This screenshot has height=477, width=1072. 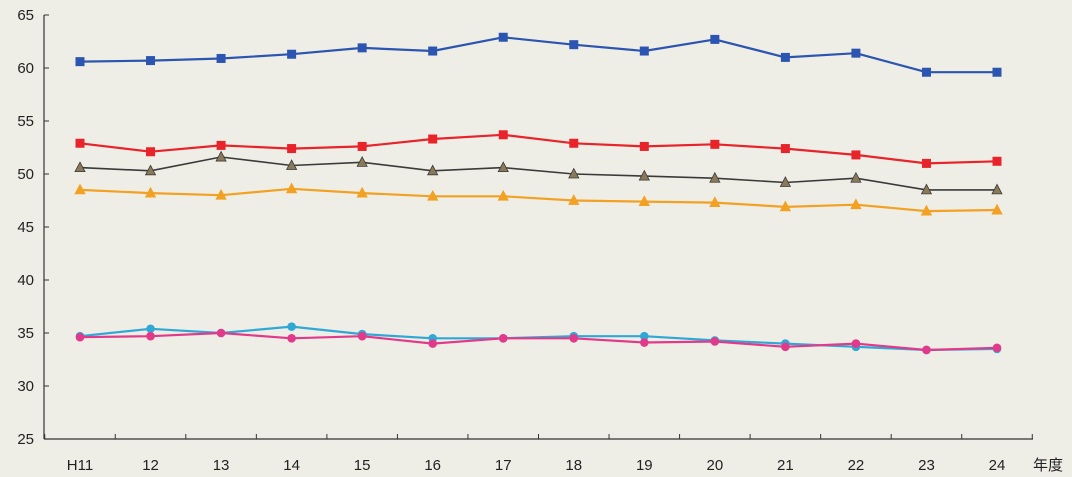 I want to click on x-tick-label: 20, so click(x=715, y=465).